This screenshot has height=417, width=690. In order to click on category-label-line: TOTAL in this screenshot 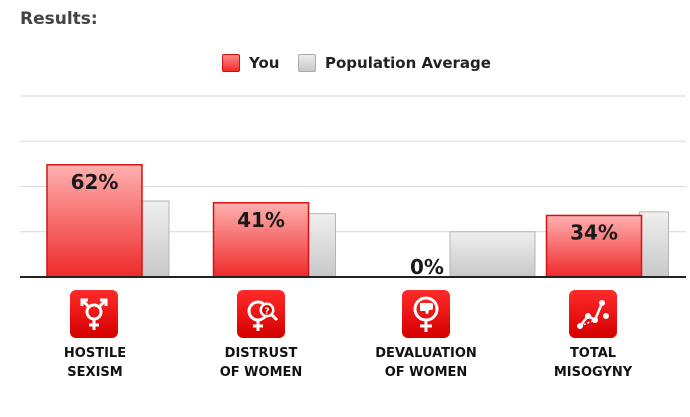, I will do `click(593, 353)`.